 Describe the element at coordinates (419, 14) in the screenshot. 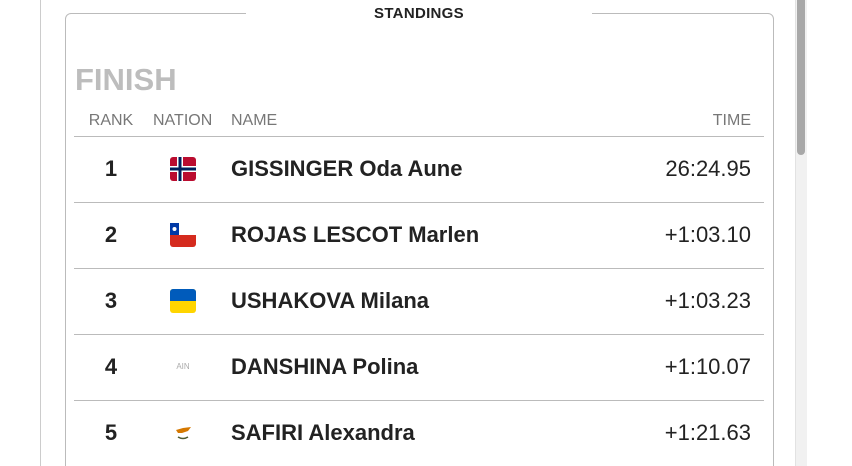

I see `card-title: STANDINGS` at that location.